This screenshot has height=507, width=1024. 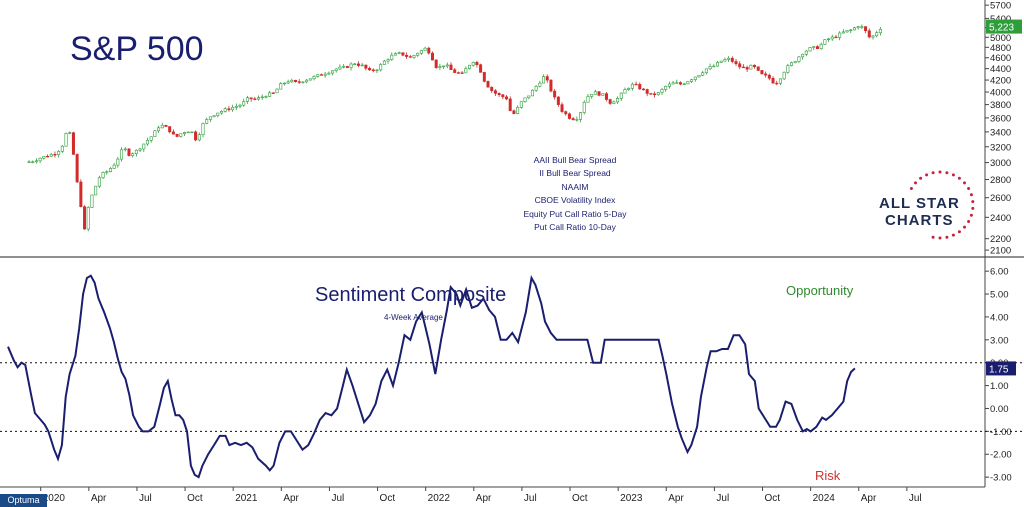 What do you see at coordinates (411, 295) in the screenshot?
I see `sentiment-title: Sentiment Composite` at bounding box center [411, 295].